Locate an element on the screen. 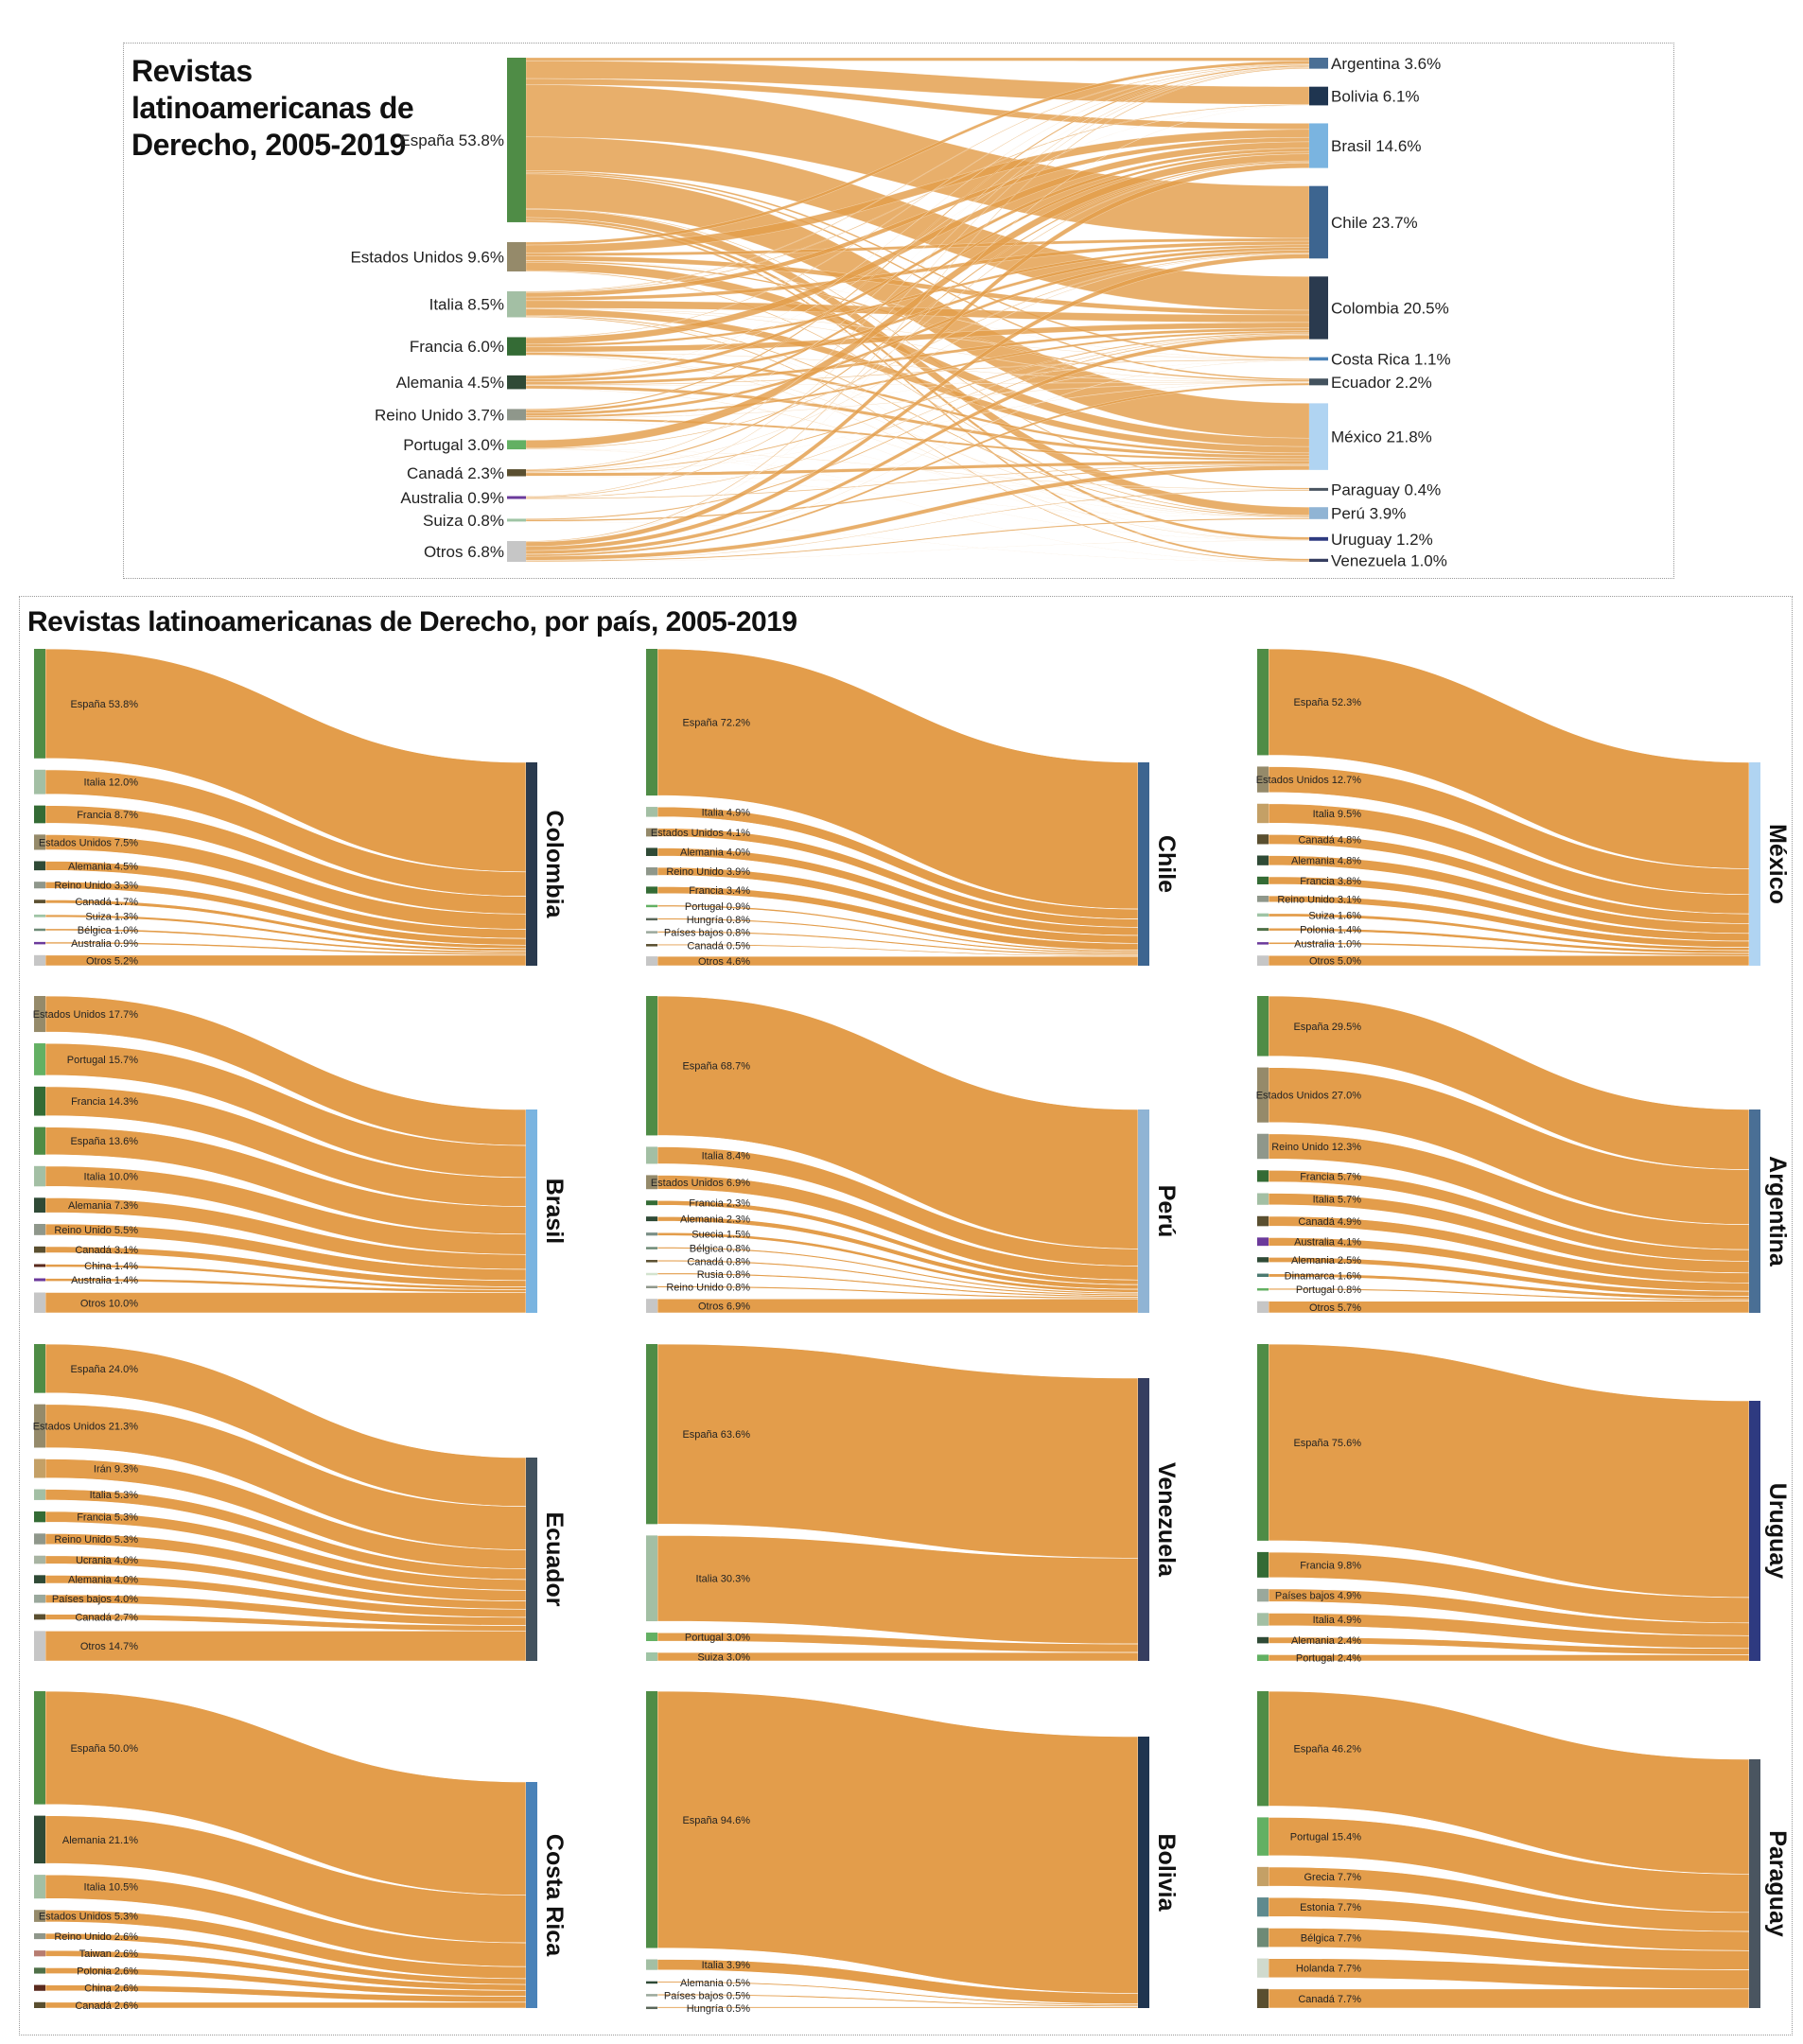 This screenshot has width=1803, height=2044. target-label: Uruguay is located at coordinates (1777, 1531).